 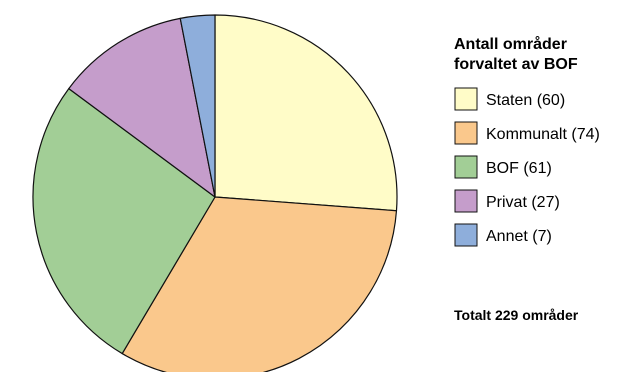 I want to click on legend-label-2: BOF (61), so click(x=519, y=168).